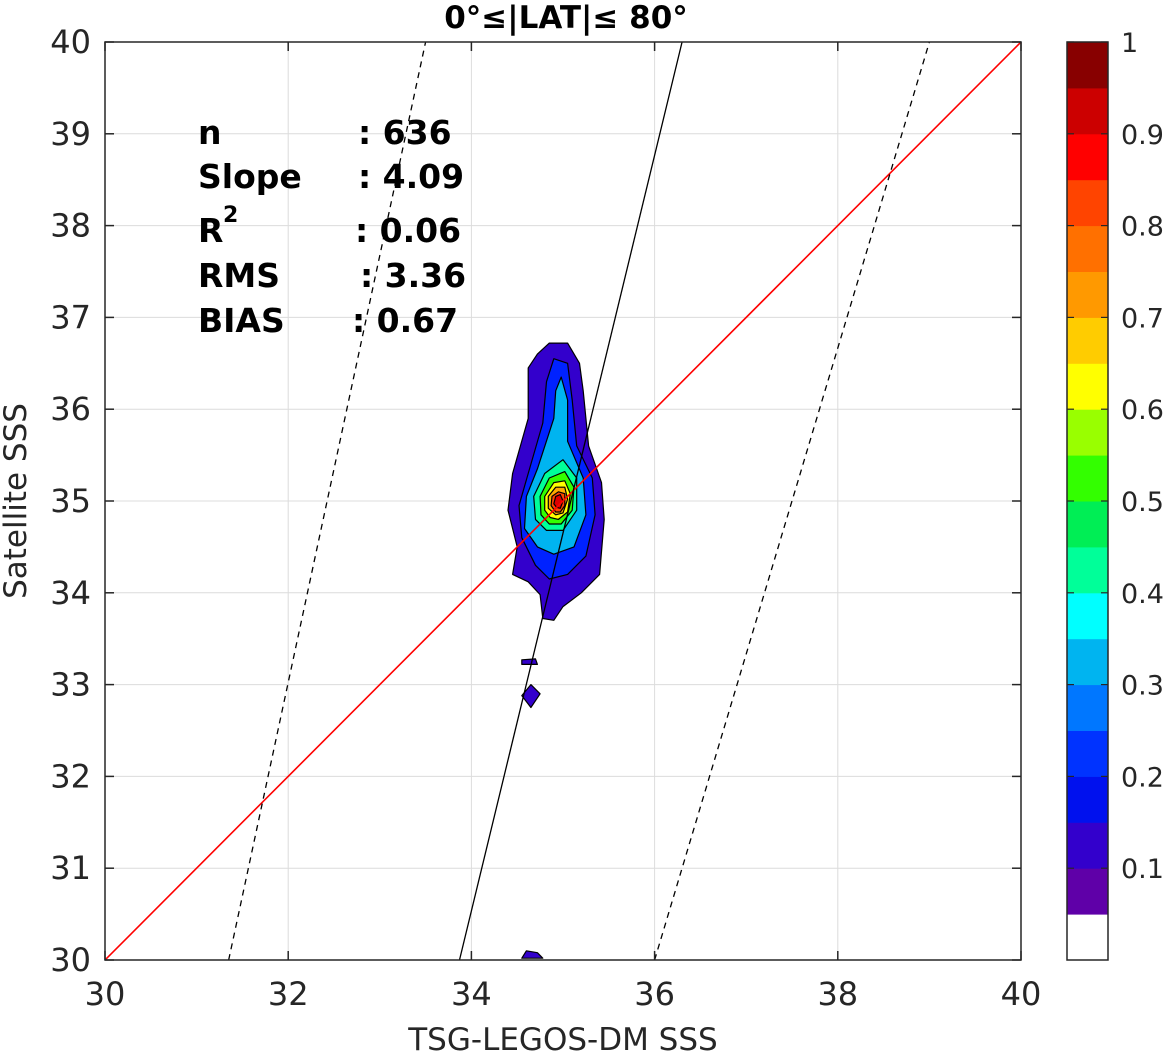  Describe the element at coordinates (70, 409) in the screenshot. I see `y-tick-label-6: 36` at that location.